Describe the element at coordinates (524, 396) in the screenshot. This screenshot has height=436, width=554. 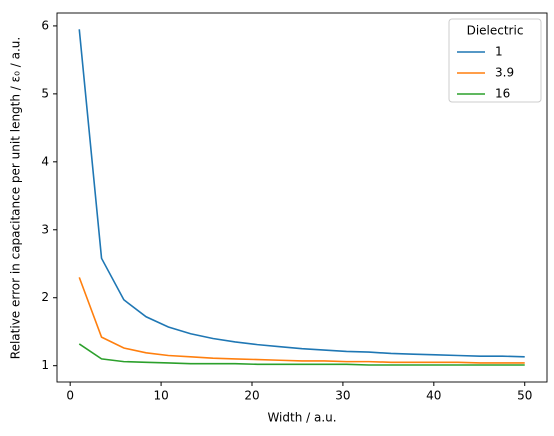
I see `x-tick-label: 50` at that location.